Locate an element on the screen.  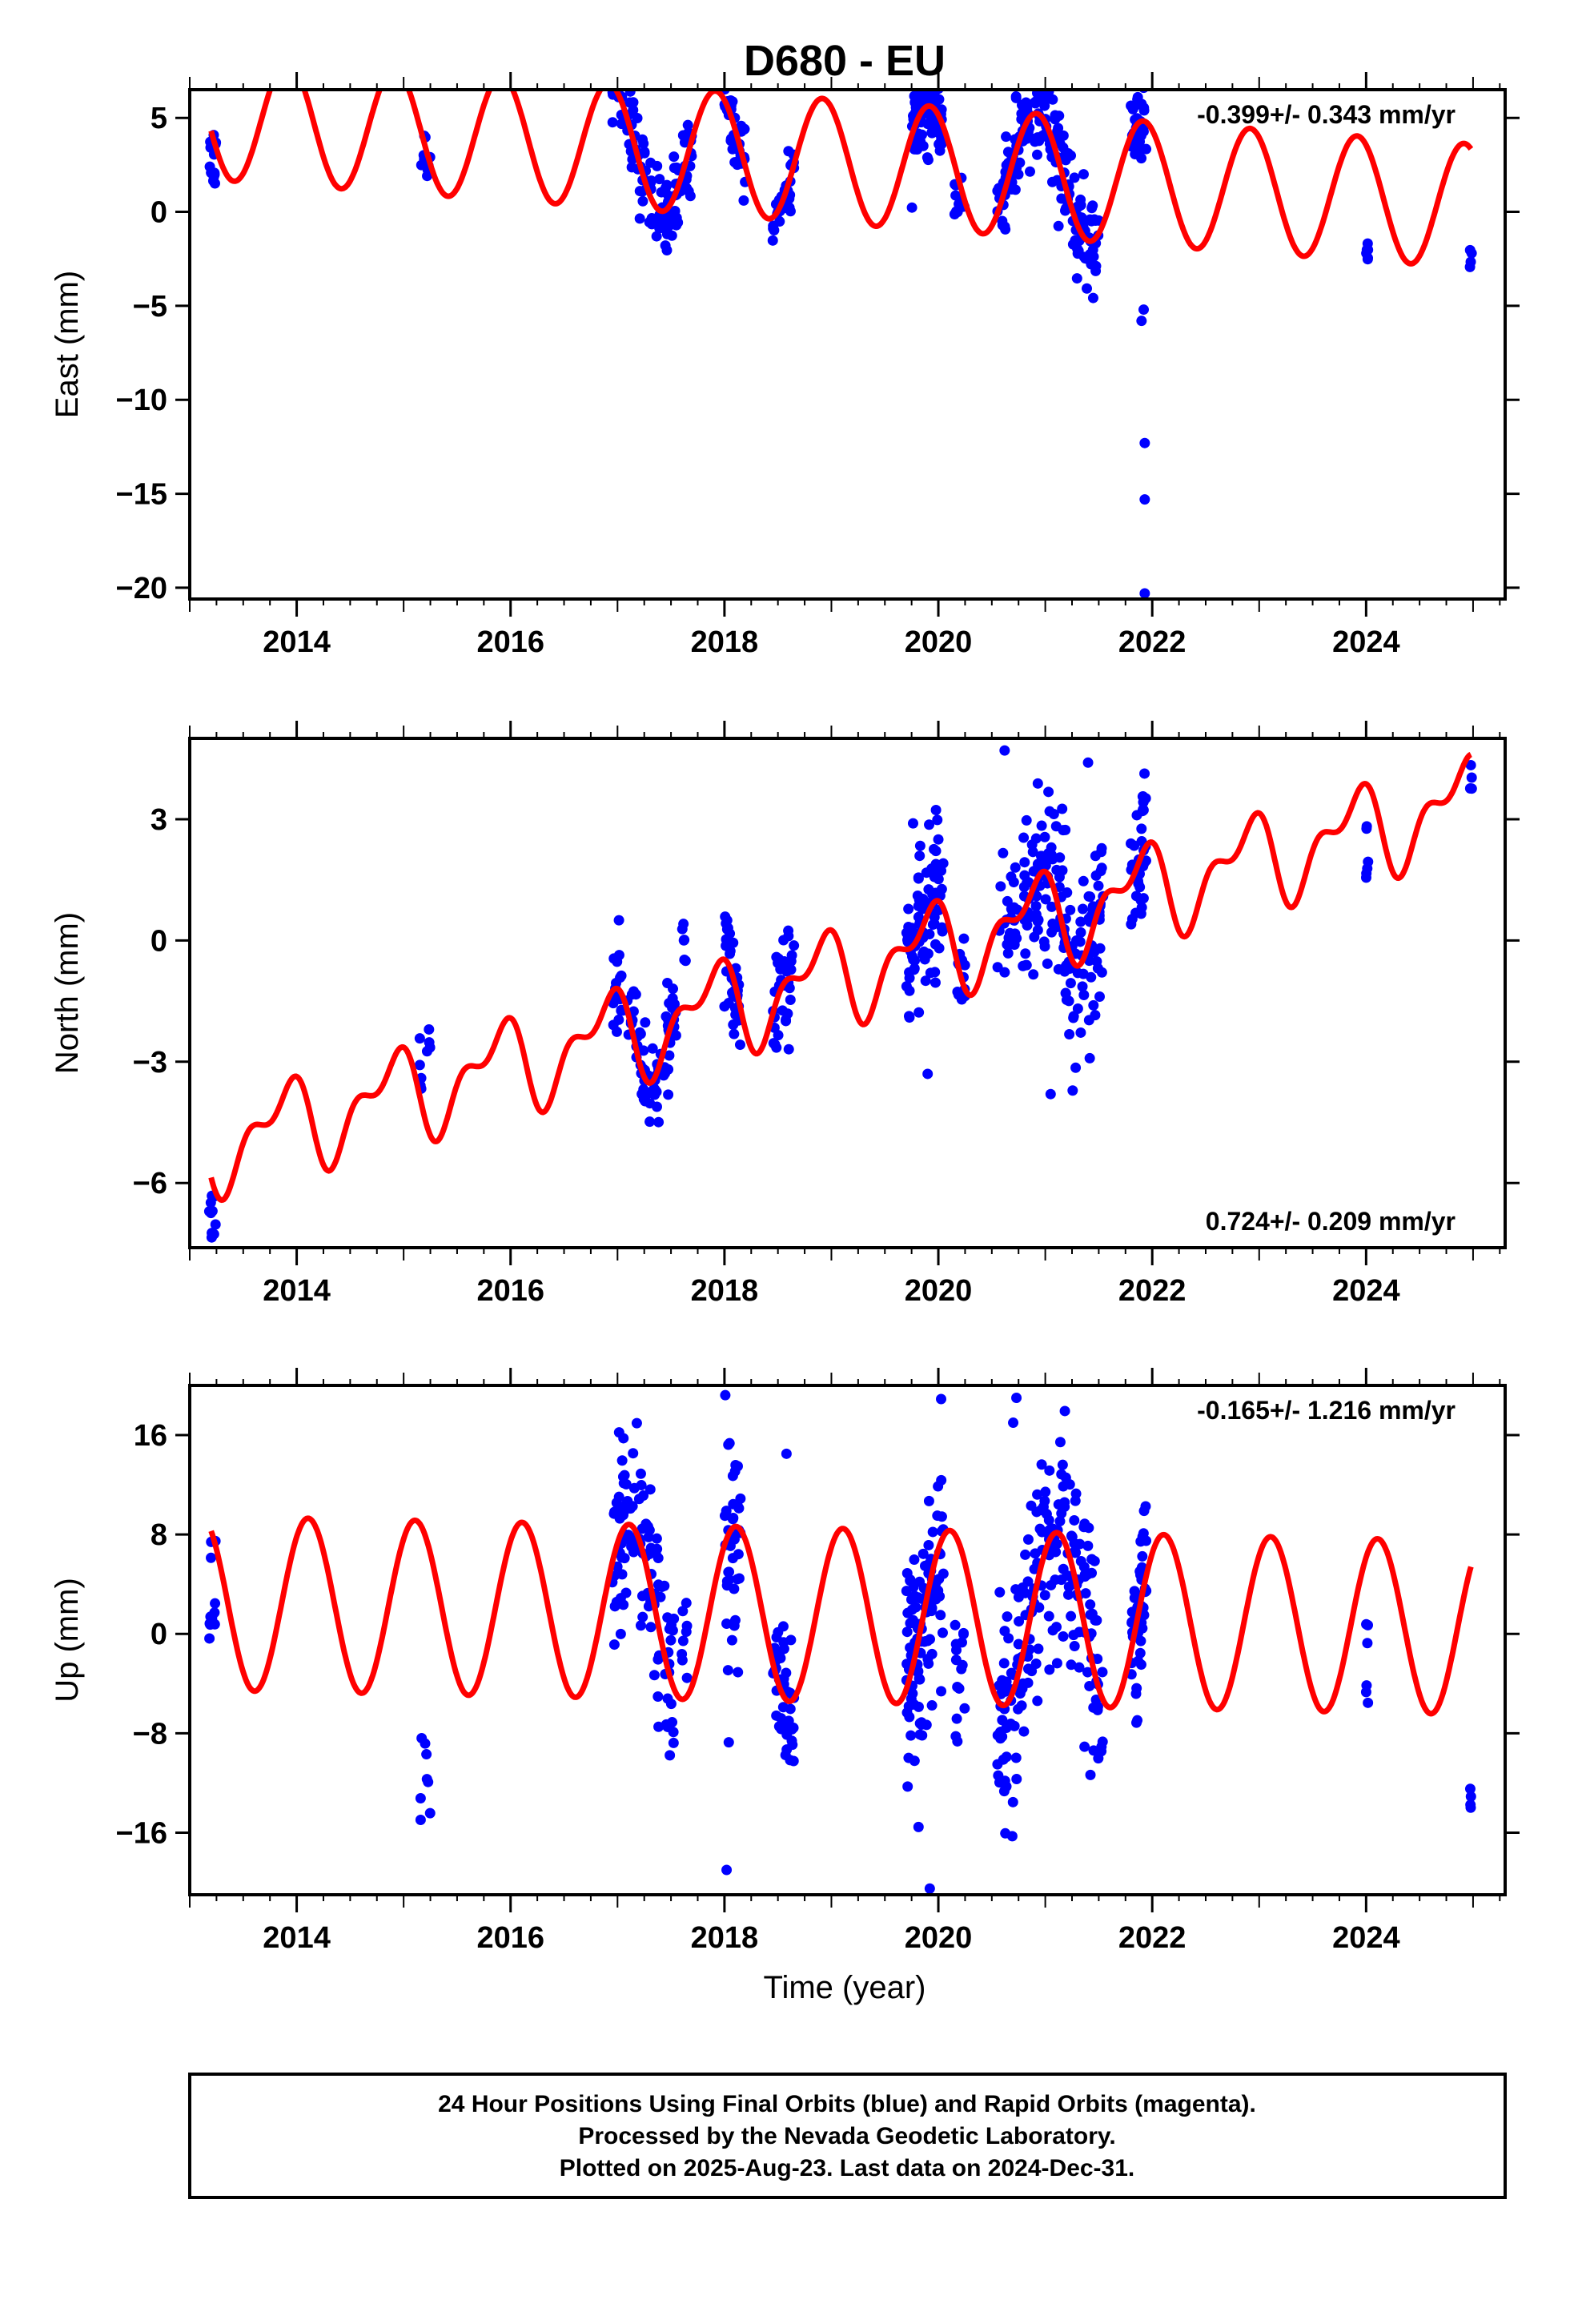
y-tick-label: −5 is located at coordinates (150, 307).